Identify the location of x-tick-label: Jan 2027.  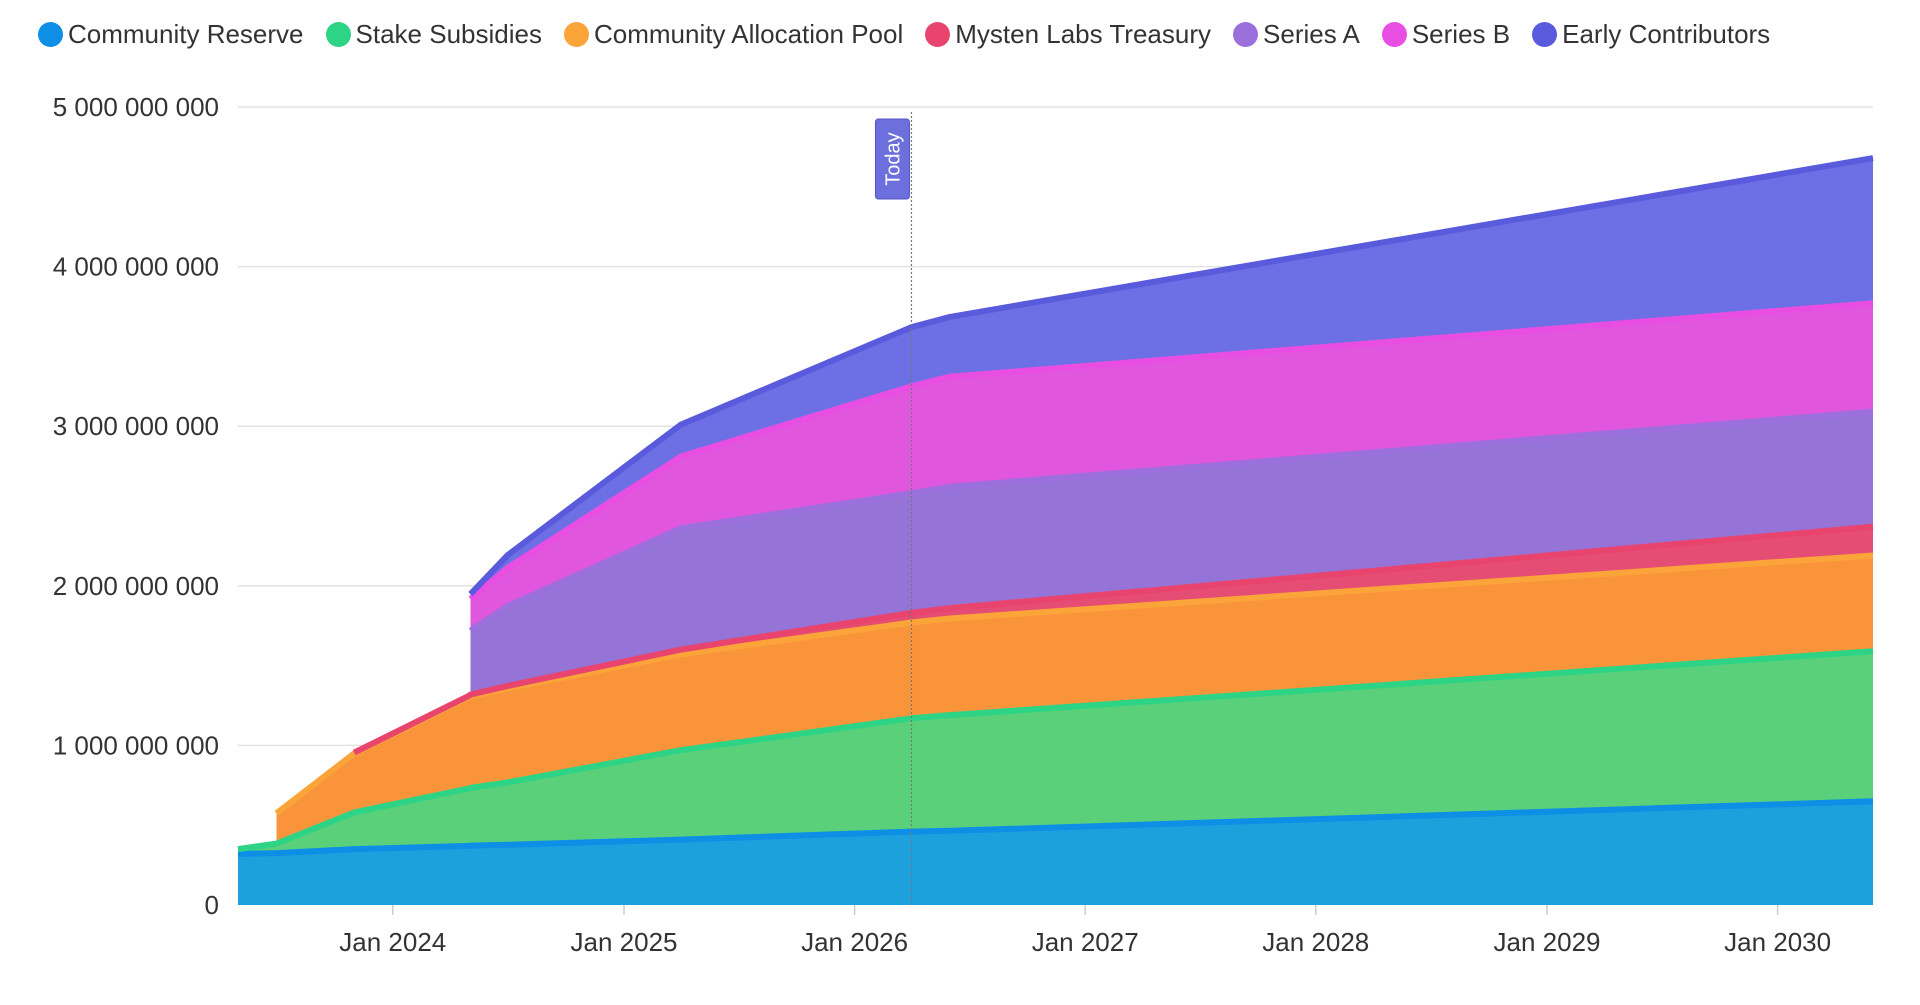
(1085, 942).